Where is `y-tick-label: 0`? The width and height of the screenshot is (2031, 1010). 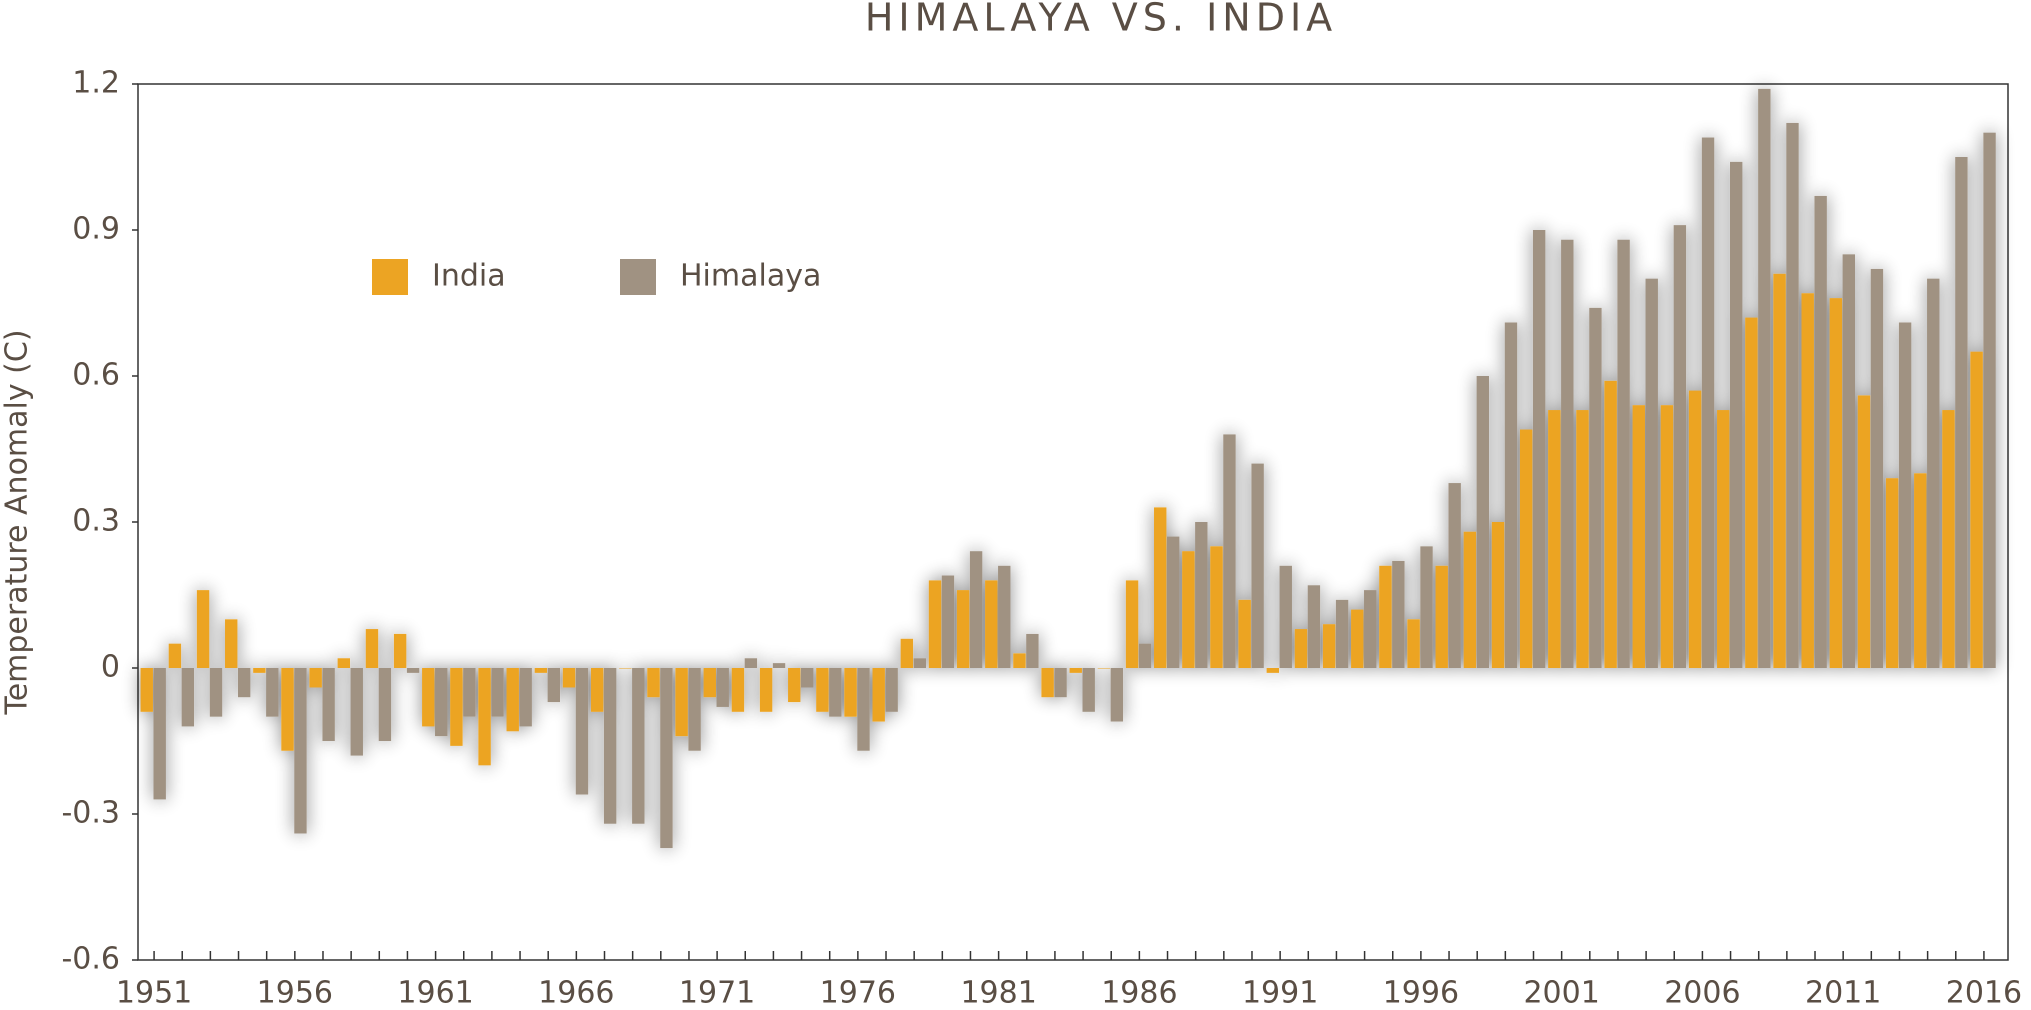
y-tick-label: 0 is located at coordinates (110, 667).